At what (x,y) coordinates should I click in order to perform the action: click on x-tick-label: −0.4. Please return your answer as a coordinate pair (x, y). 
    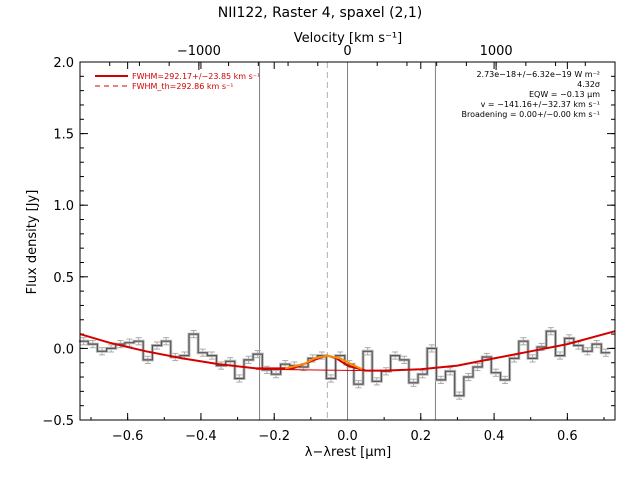
    Looking at the image, I should click on (201, 436).